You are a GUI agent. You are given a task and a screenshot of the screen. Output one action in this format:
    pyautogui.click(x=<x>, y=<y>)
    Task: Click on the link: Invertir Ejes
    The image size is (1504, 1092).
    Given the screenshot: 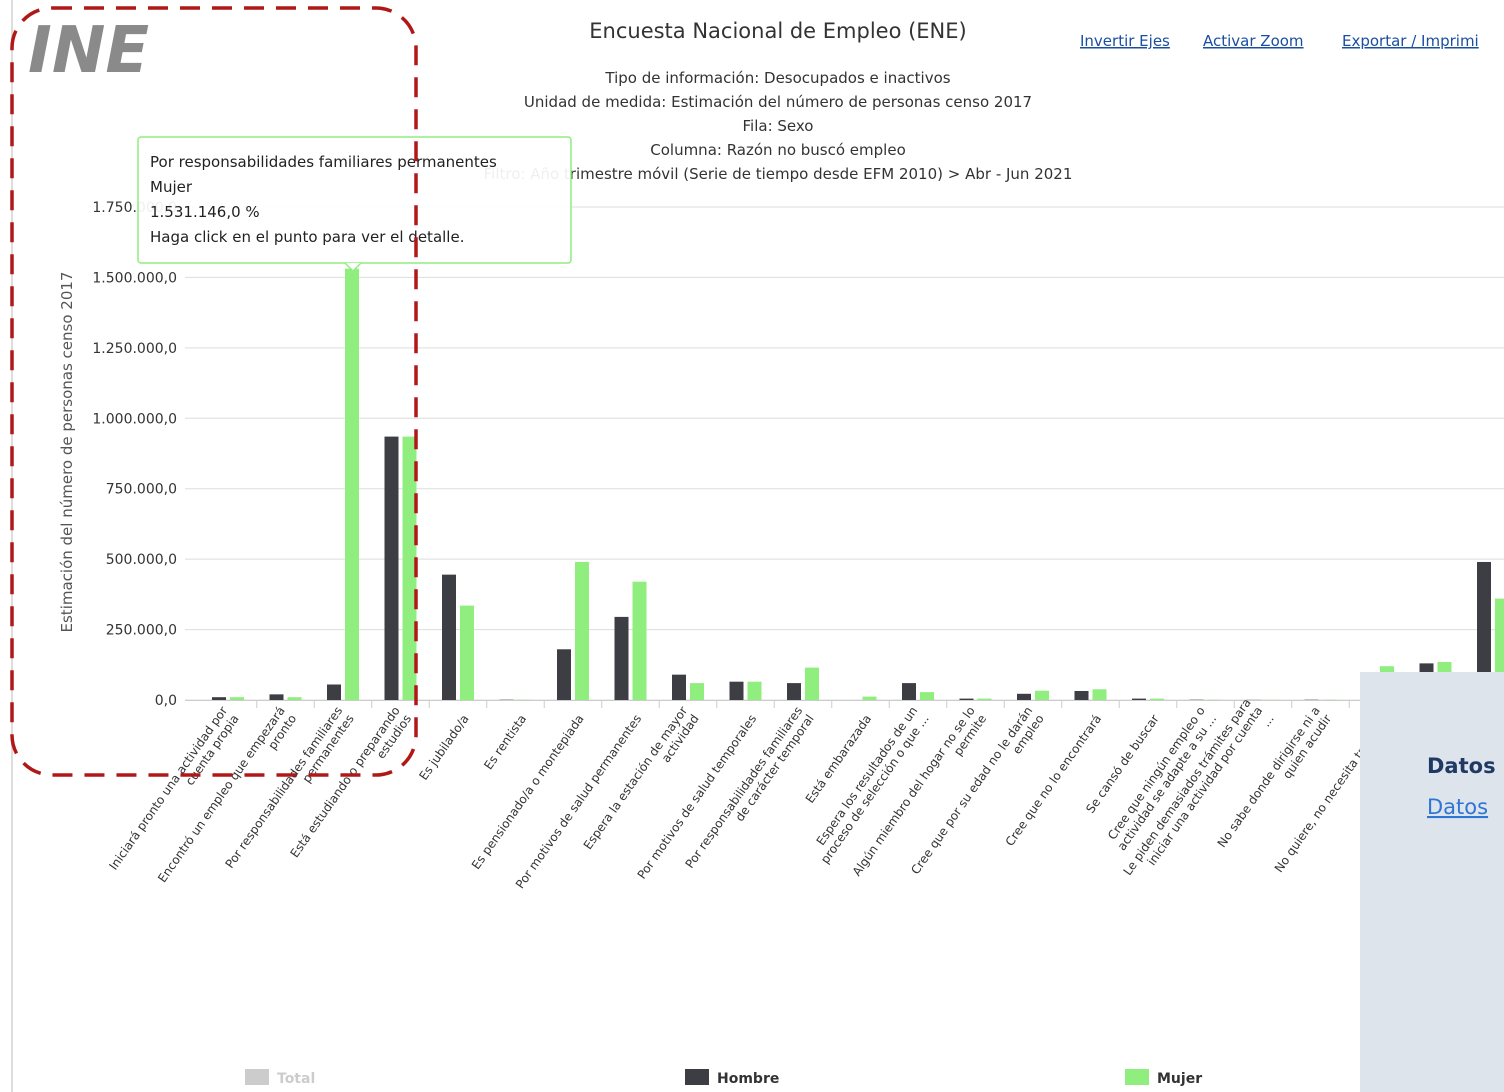 What is the action you would take?
    pyautogui.click(x=1125, y=41)
    